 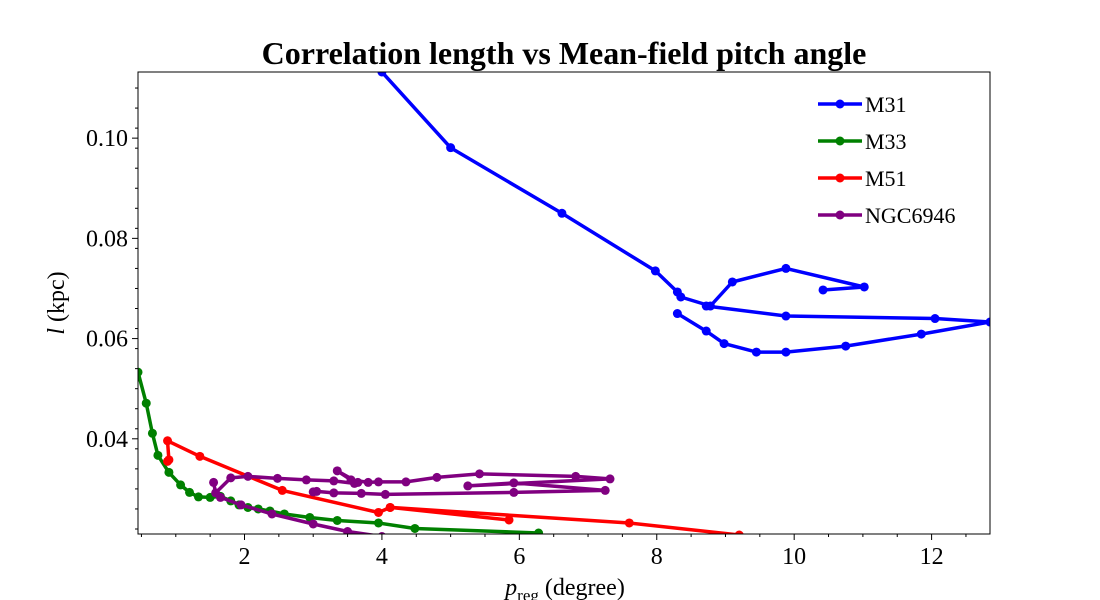 What do you see at coordinates (107, 139) in the screenshot?
I see `y-tick-label: 0.10` at bounding box center [107, 139].